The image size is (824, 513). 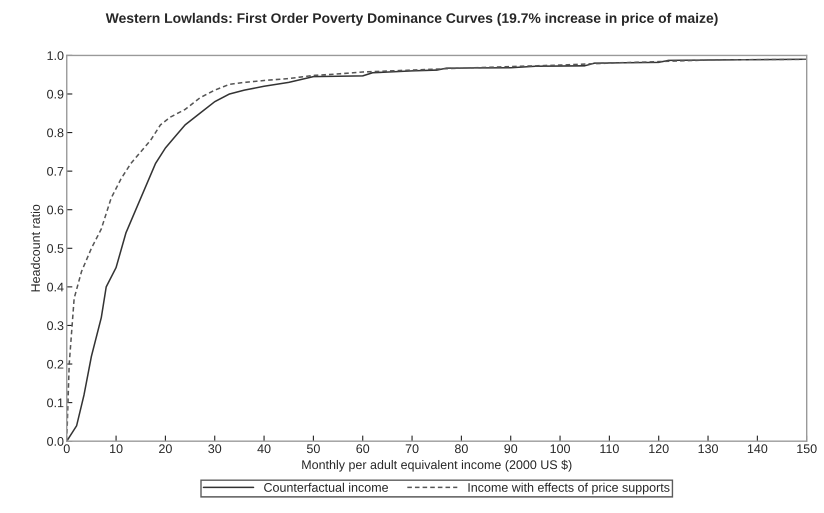 I want to click on x-tick-label: 40, so click(x=264, y=449).